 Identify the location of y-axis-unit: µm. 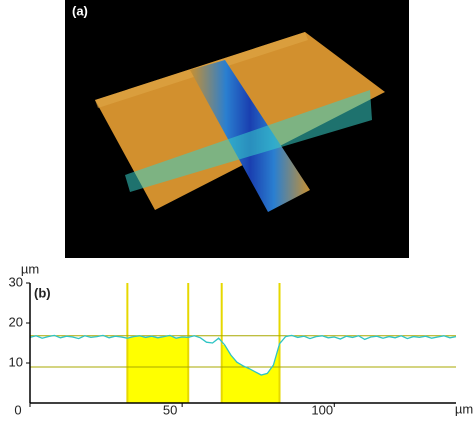
(30, 268).